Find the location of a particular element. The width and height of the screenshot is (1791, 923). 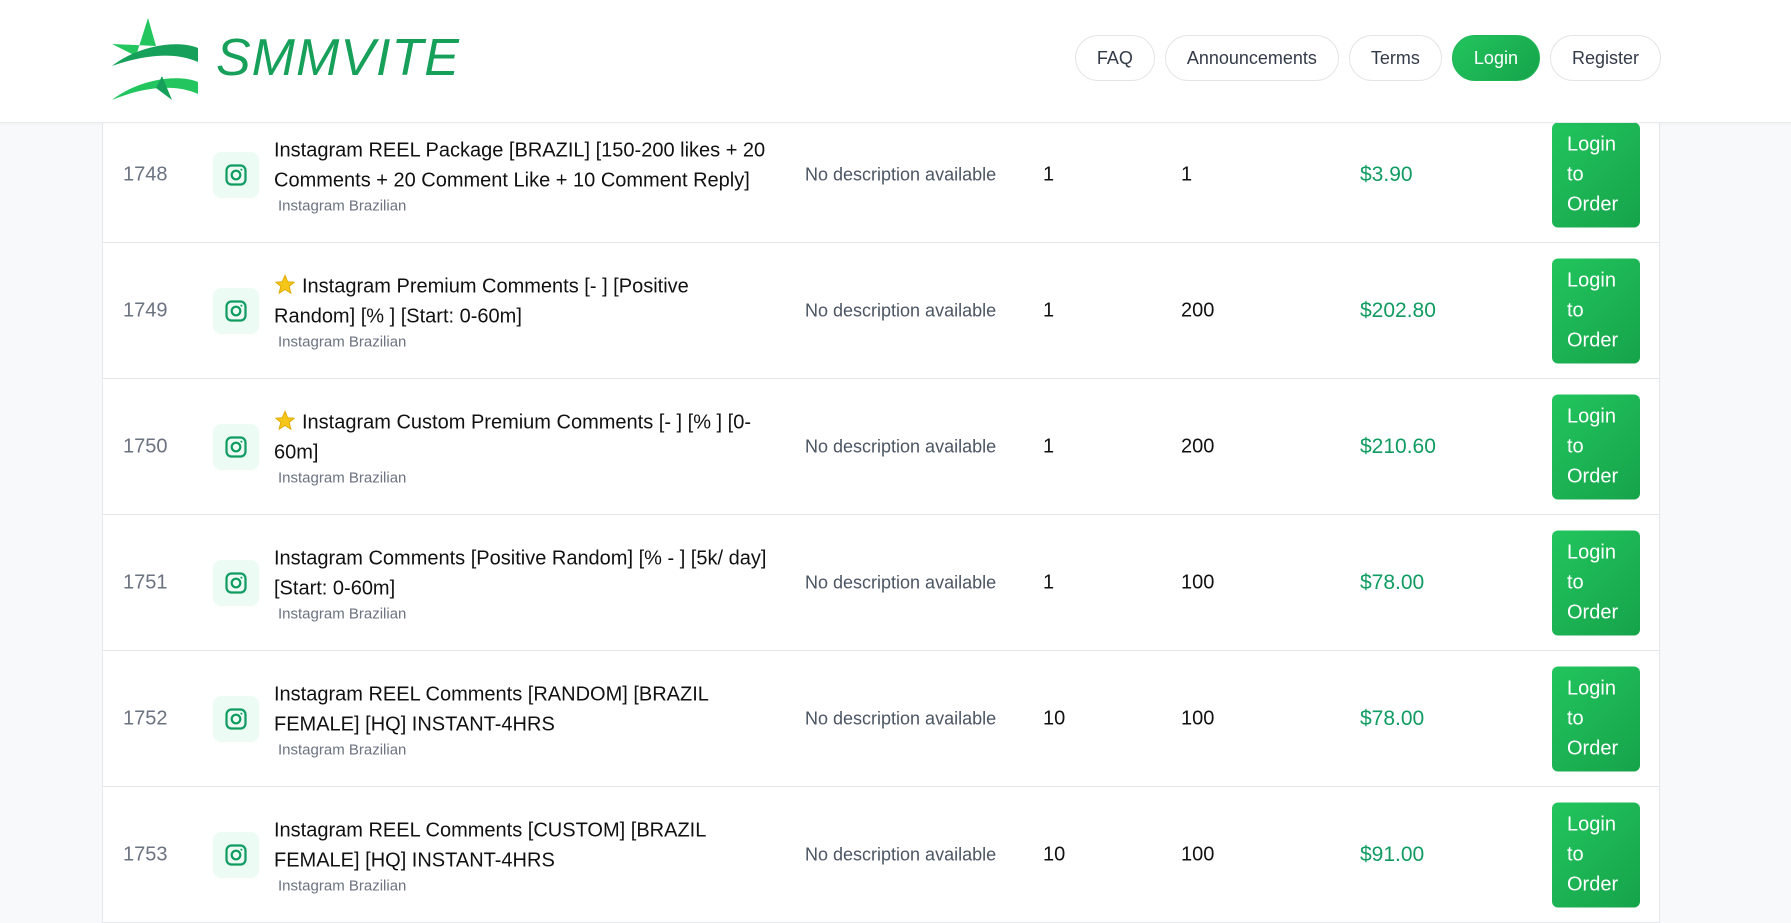

service-price: $202.80 is located at coordinates (1398, 310).